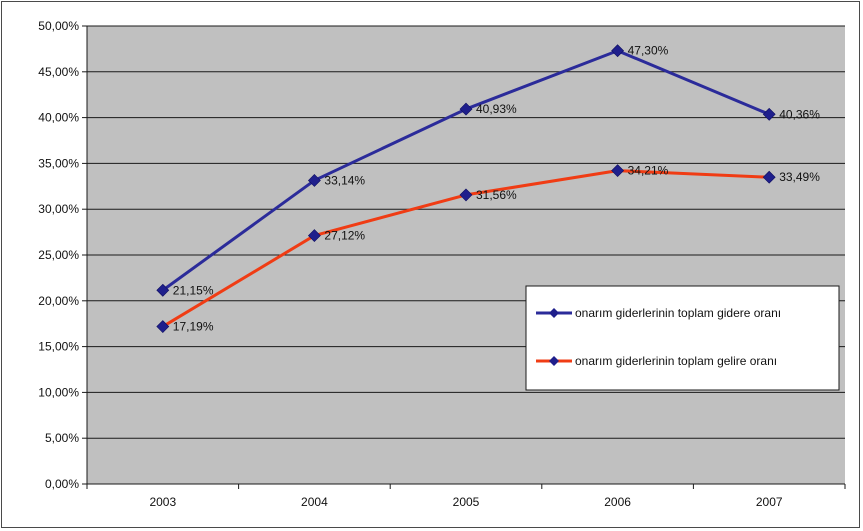 The width and height of the screenshot is (863, 531). I want to click on series-2-data-label: 34,21%, so click(648, 171).